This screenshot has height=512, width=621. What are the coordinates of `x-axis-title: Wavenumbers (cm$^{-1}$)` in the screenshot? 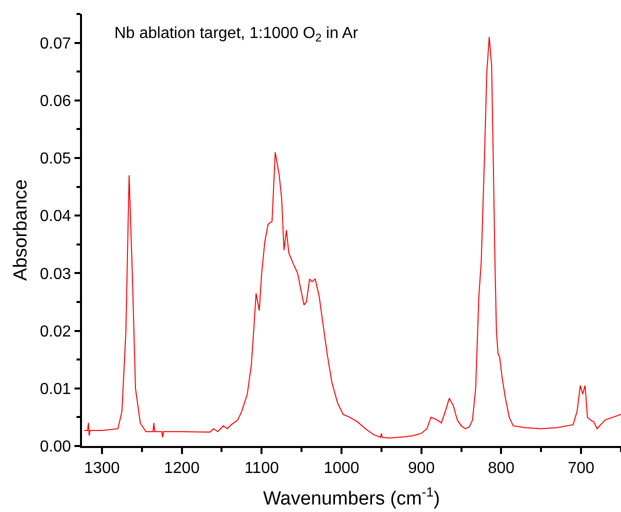 It's located at (351, 497).